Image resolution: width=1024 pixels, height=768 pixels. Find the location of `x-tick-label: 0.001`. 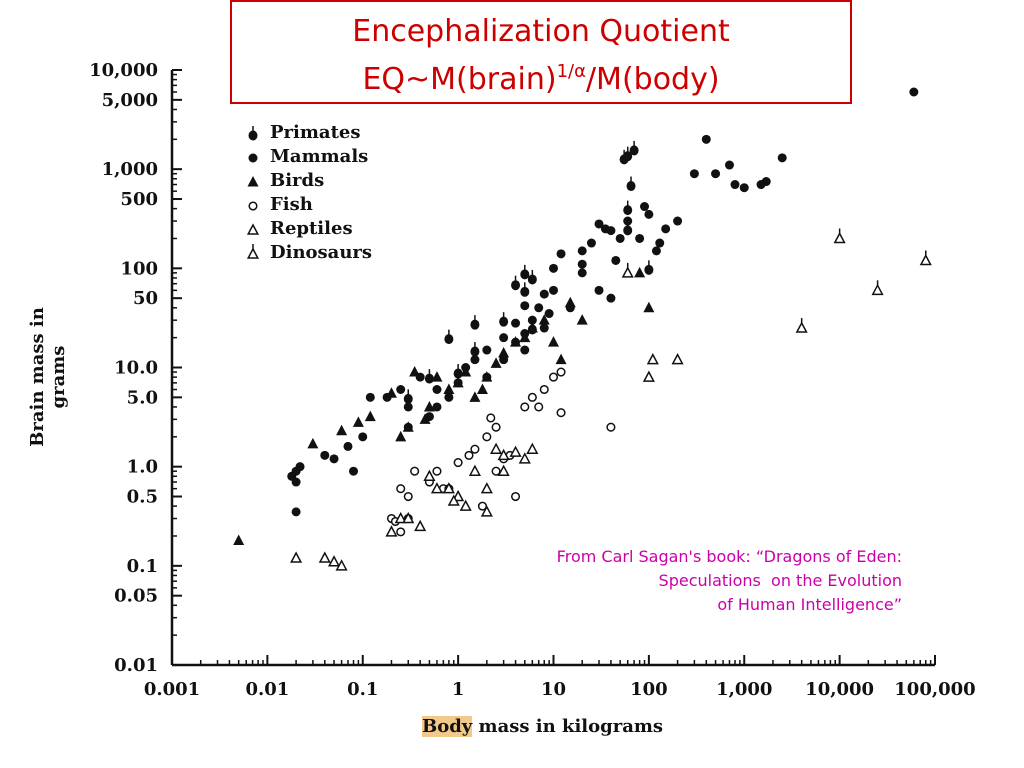

x-tick-label: 0.001 is located at coordinates (172, 689).